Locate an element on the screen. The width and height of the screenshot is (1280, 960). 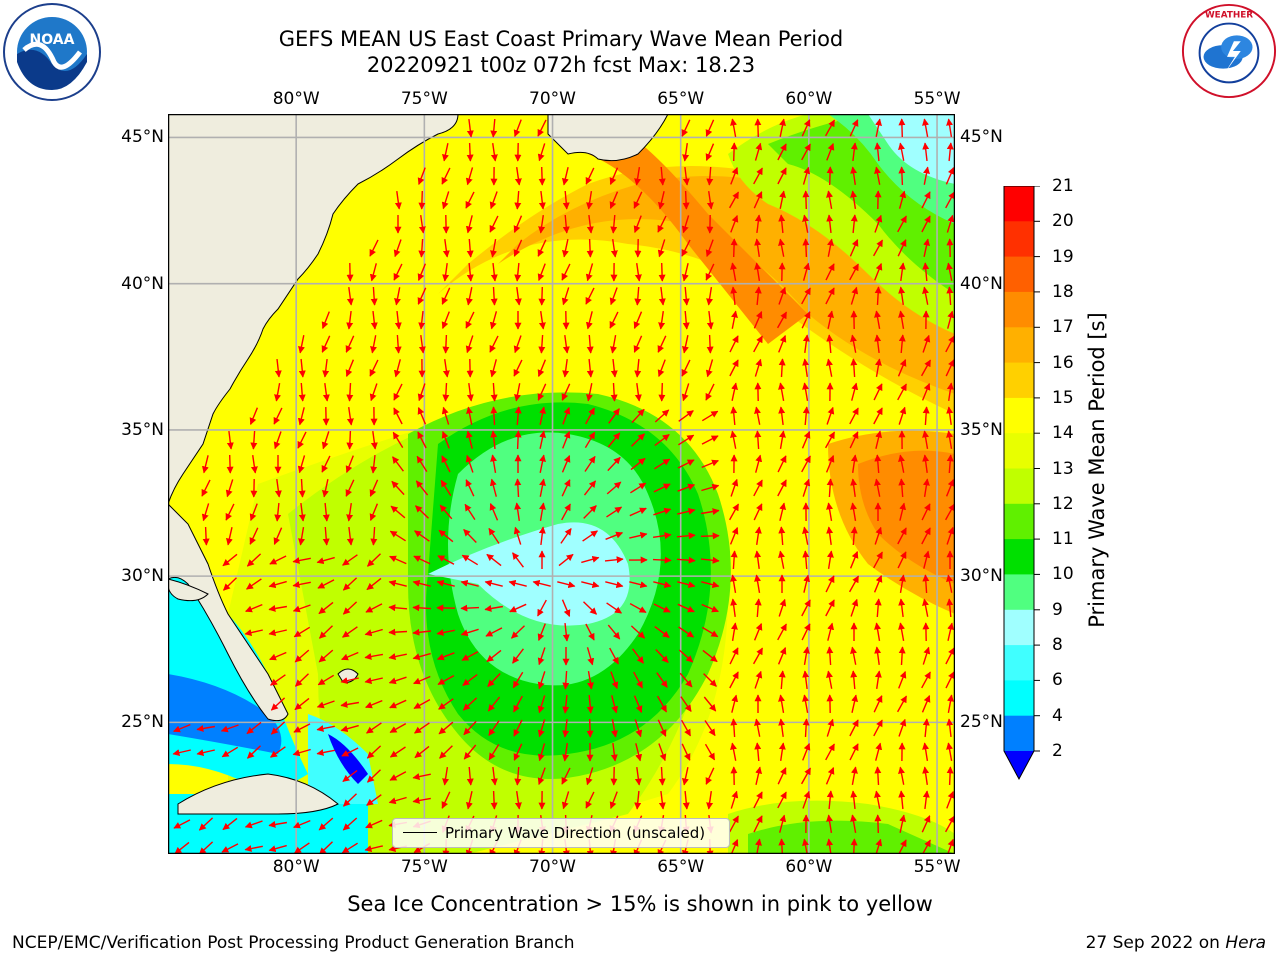
legend-label: Primary Wave Direction (unscaled) is located at coordinates (575, 833).